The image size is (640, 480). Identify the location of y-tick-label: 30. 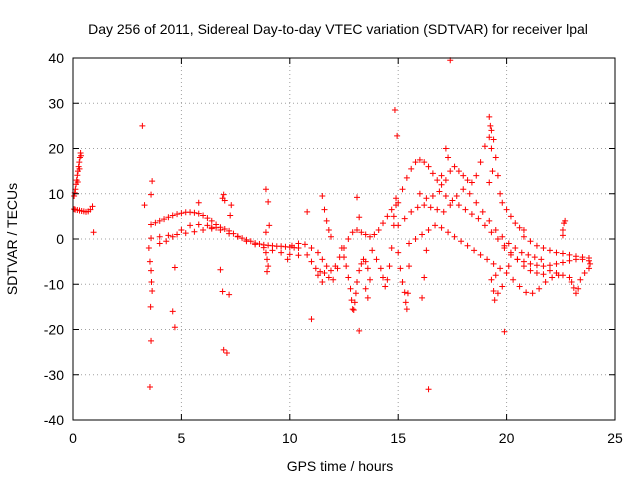
(56, 103).